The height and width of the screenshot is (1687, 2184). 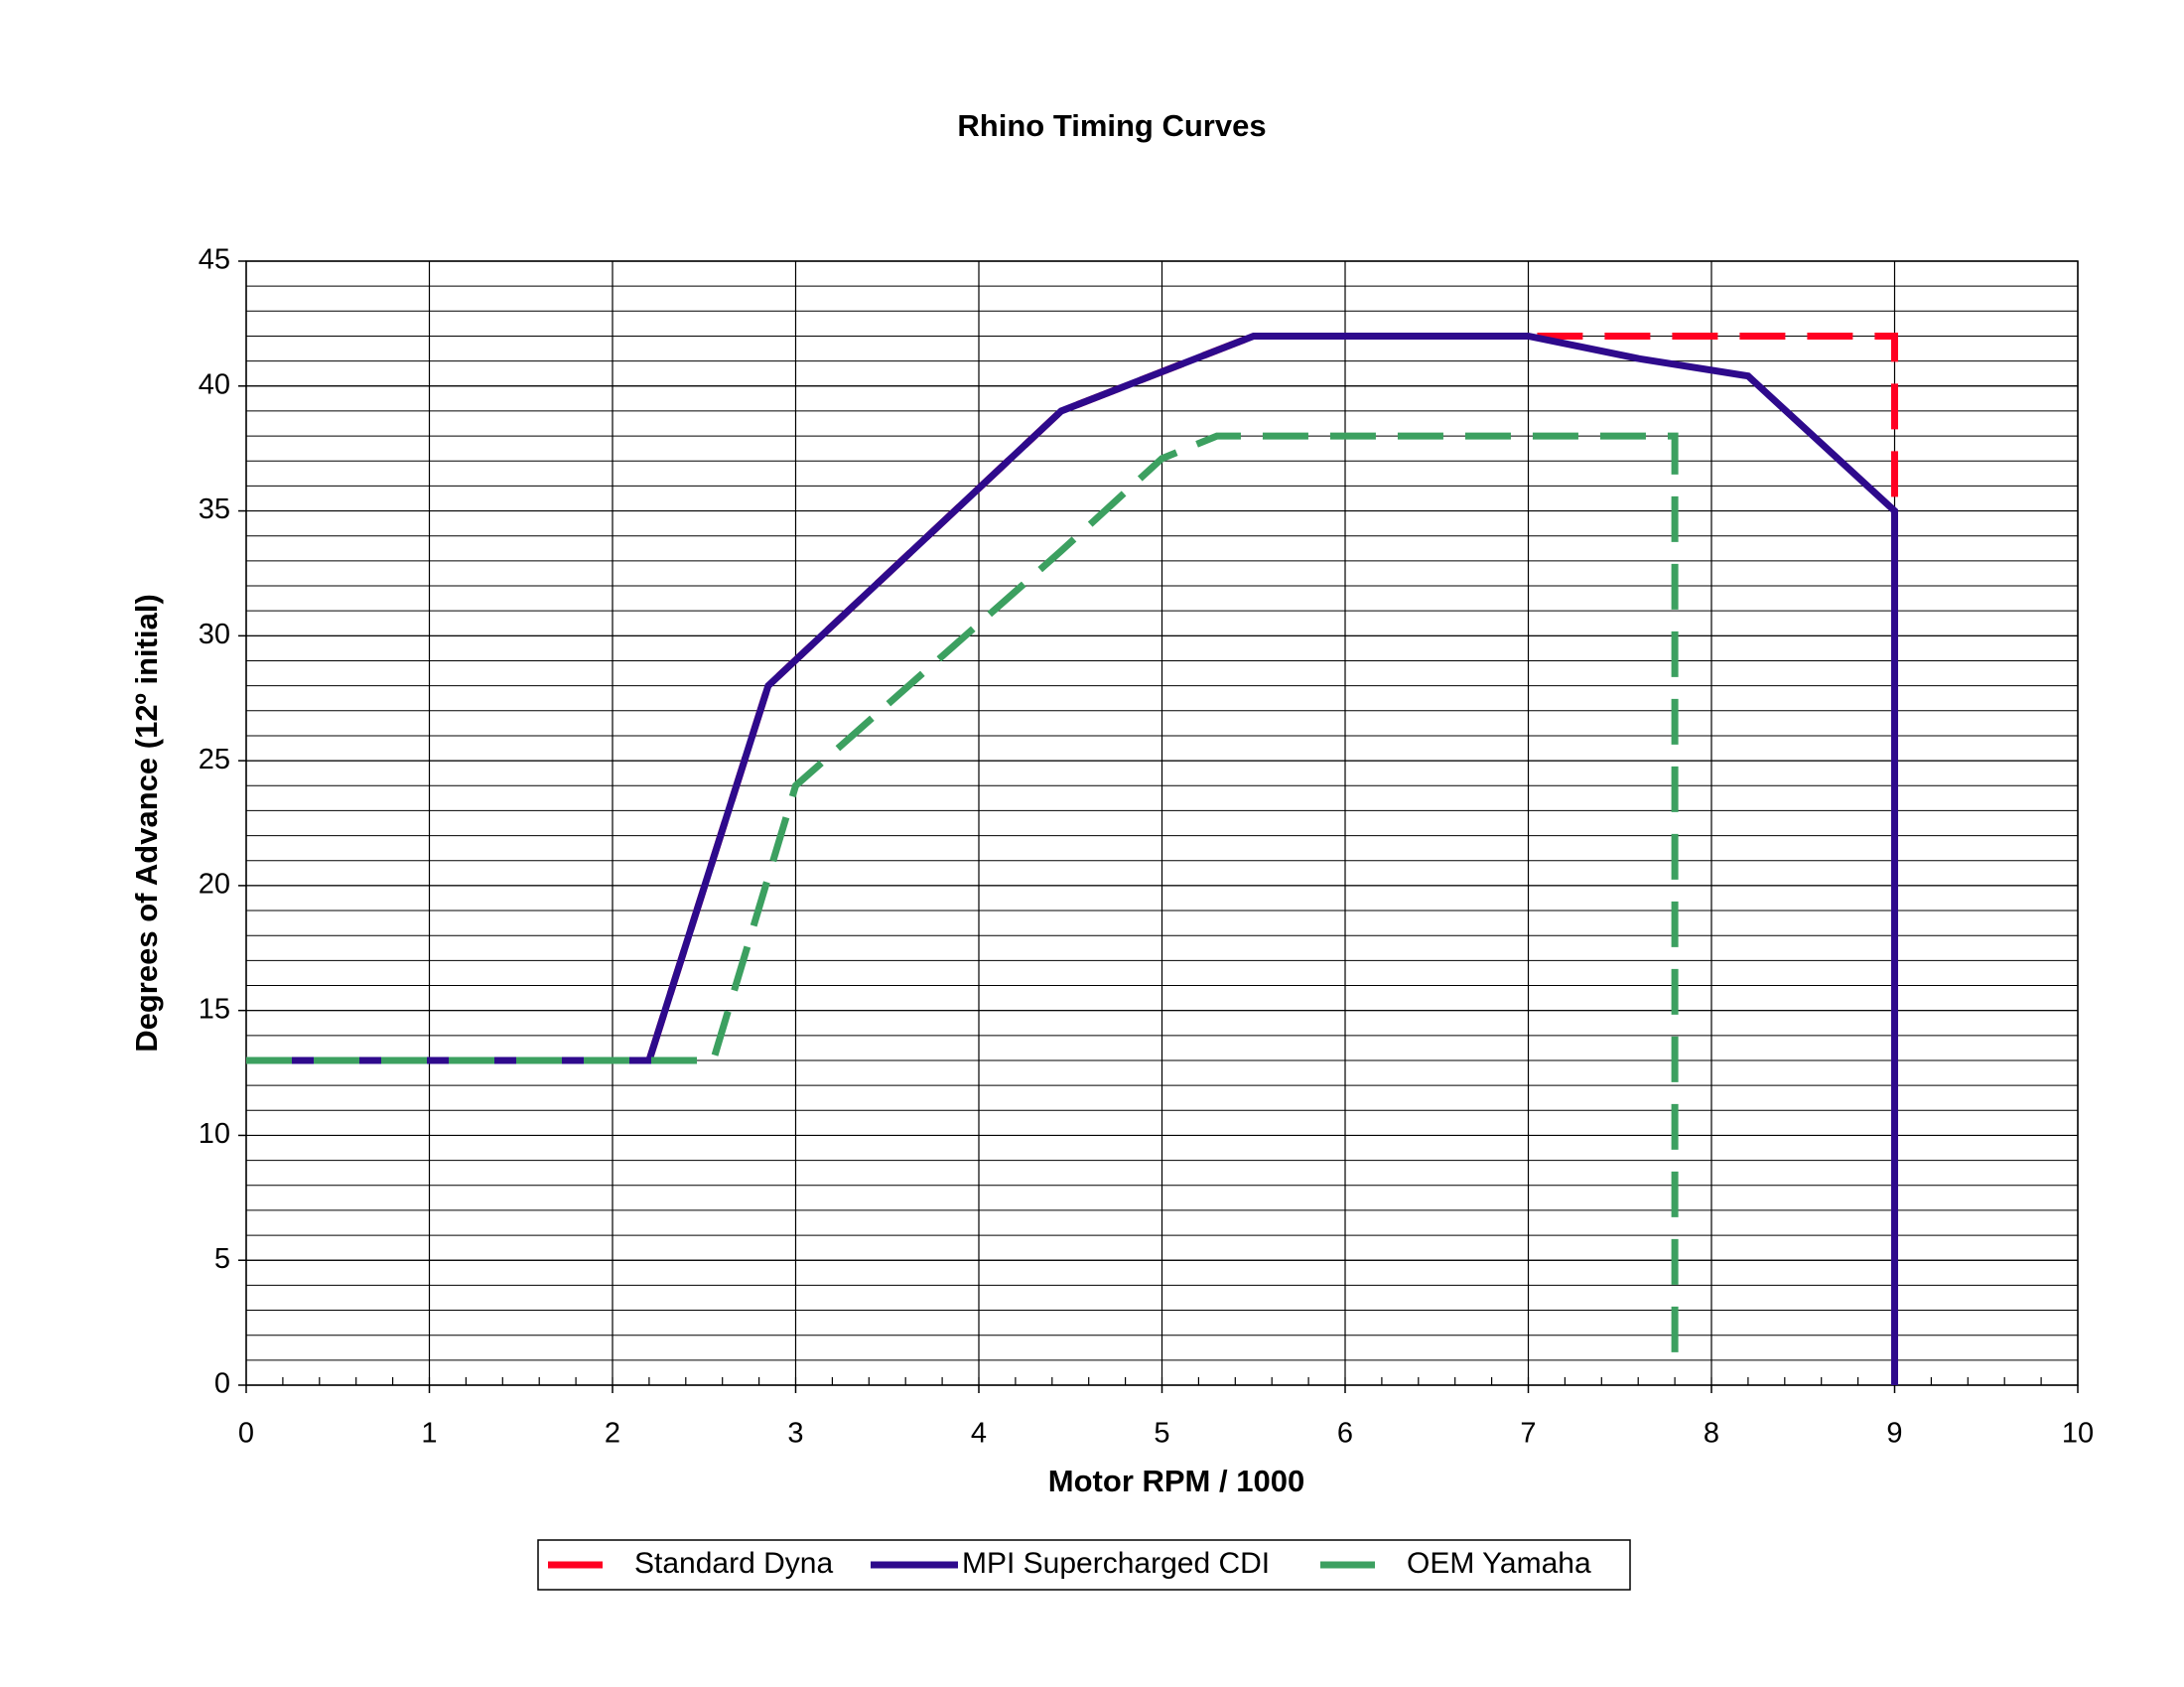 I want to click on x-tick-label: 9, so click(x=1894, y=1434).